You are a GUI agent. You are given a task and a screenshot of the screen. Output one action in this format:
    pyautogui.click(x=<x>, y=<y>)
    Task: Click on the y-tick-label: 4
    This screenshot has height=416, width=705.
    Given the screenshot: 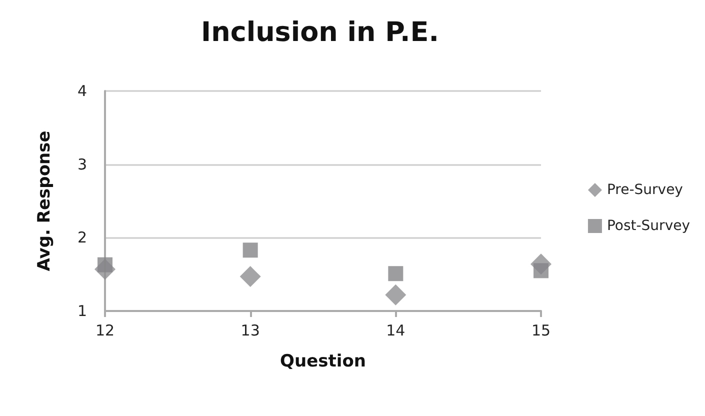 What is the action you would take?
    pyautogui.click(x=82, y=91)
    